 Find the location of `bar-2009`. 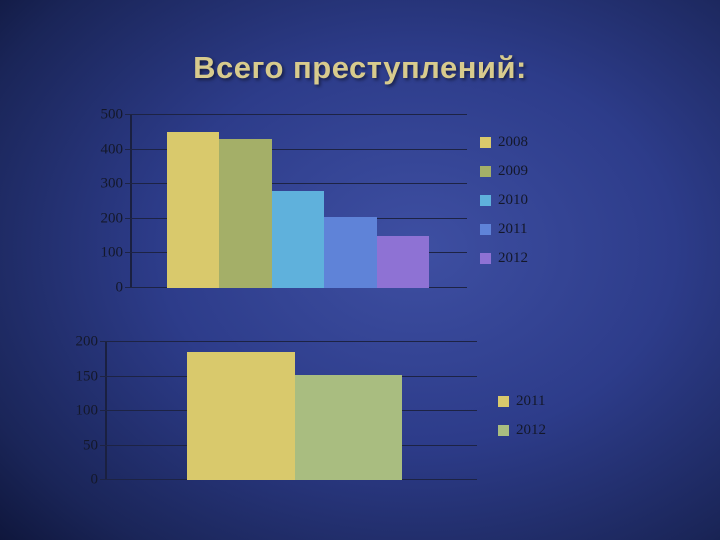

bar-2009 is located at coordinates (245, 213).